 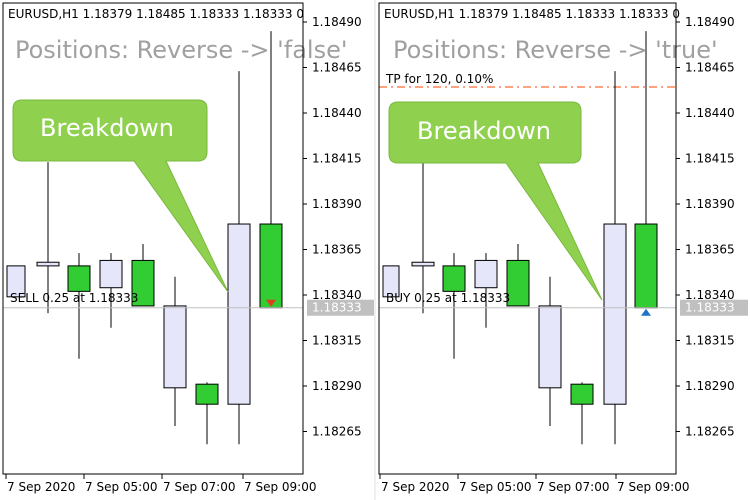 What do you see at coordinates (439, 79) in the screenshot?
I see `tp-label: TP for 120, 0.10%` at bounding box center [439, 79].